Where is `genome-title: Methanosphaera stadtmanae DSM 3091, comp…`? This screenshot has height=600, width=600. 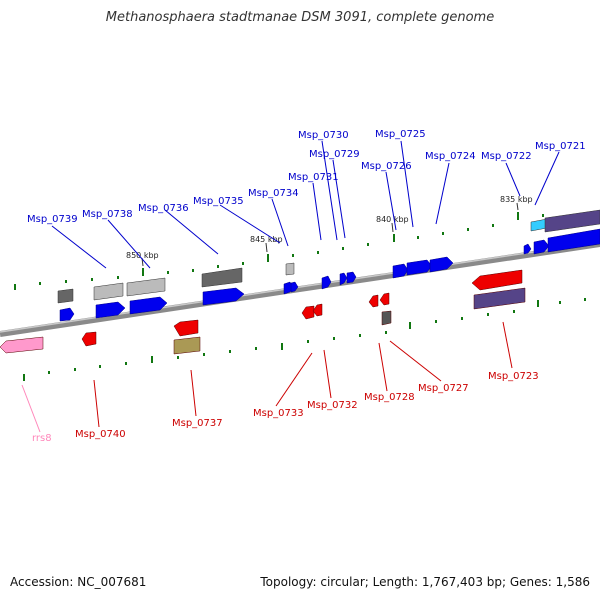
genome-title: Methanosphaera stadtmanae DSM 3091, comp… is located at coordinates (300, 17).